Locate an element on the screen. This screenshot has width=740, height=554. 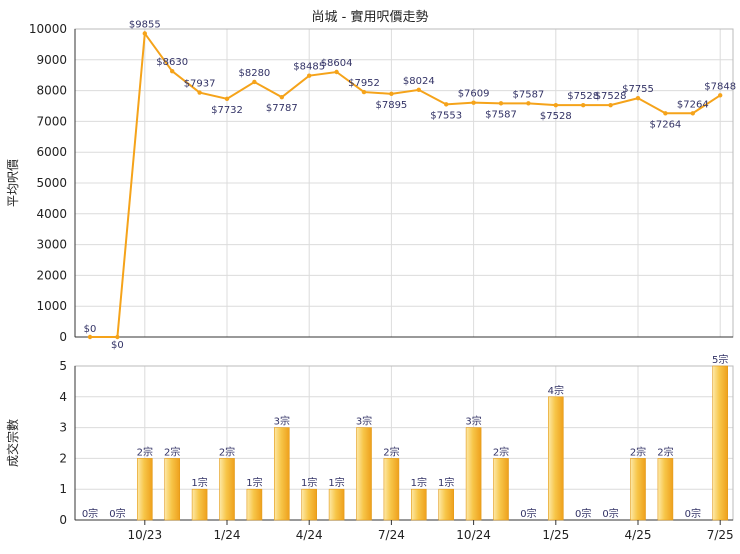
y-tick-label: 4 is located at coordinates (63, 397).